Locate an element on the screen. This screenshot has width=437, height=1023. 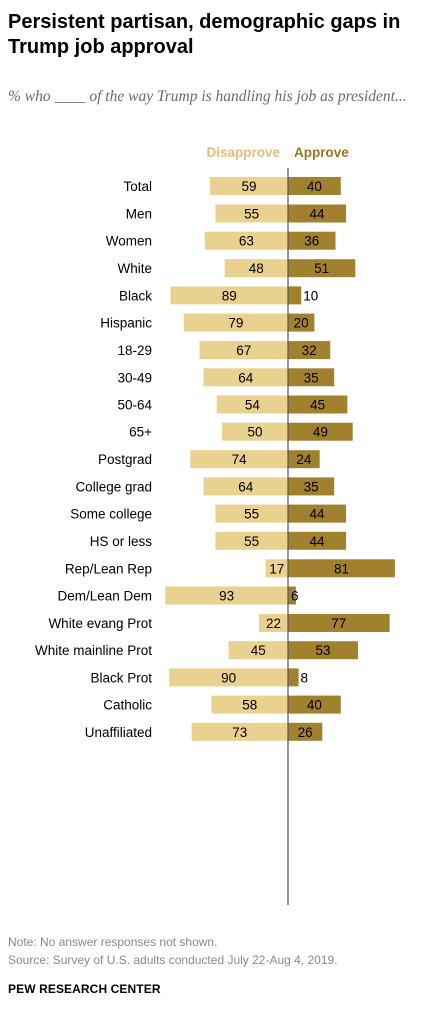
bar-disapprove-white-mainline-prot is located at coordinates (258, 650).